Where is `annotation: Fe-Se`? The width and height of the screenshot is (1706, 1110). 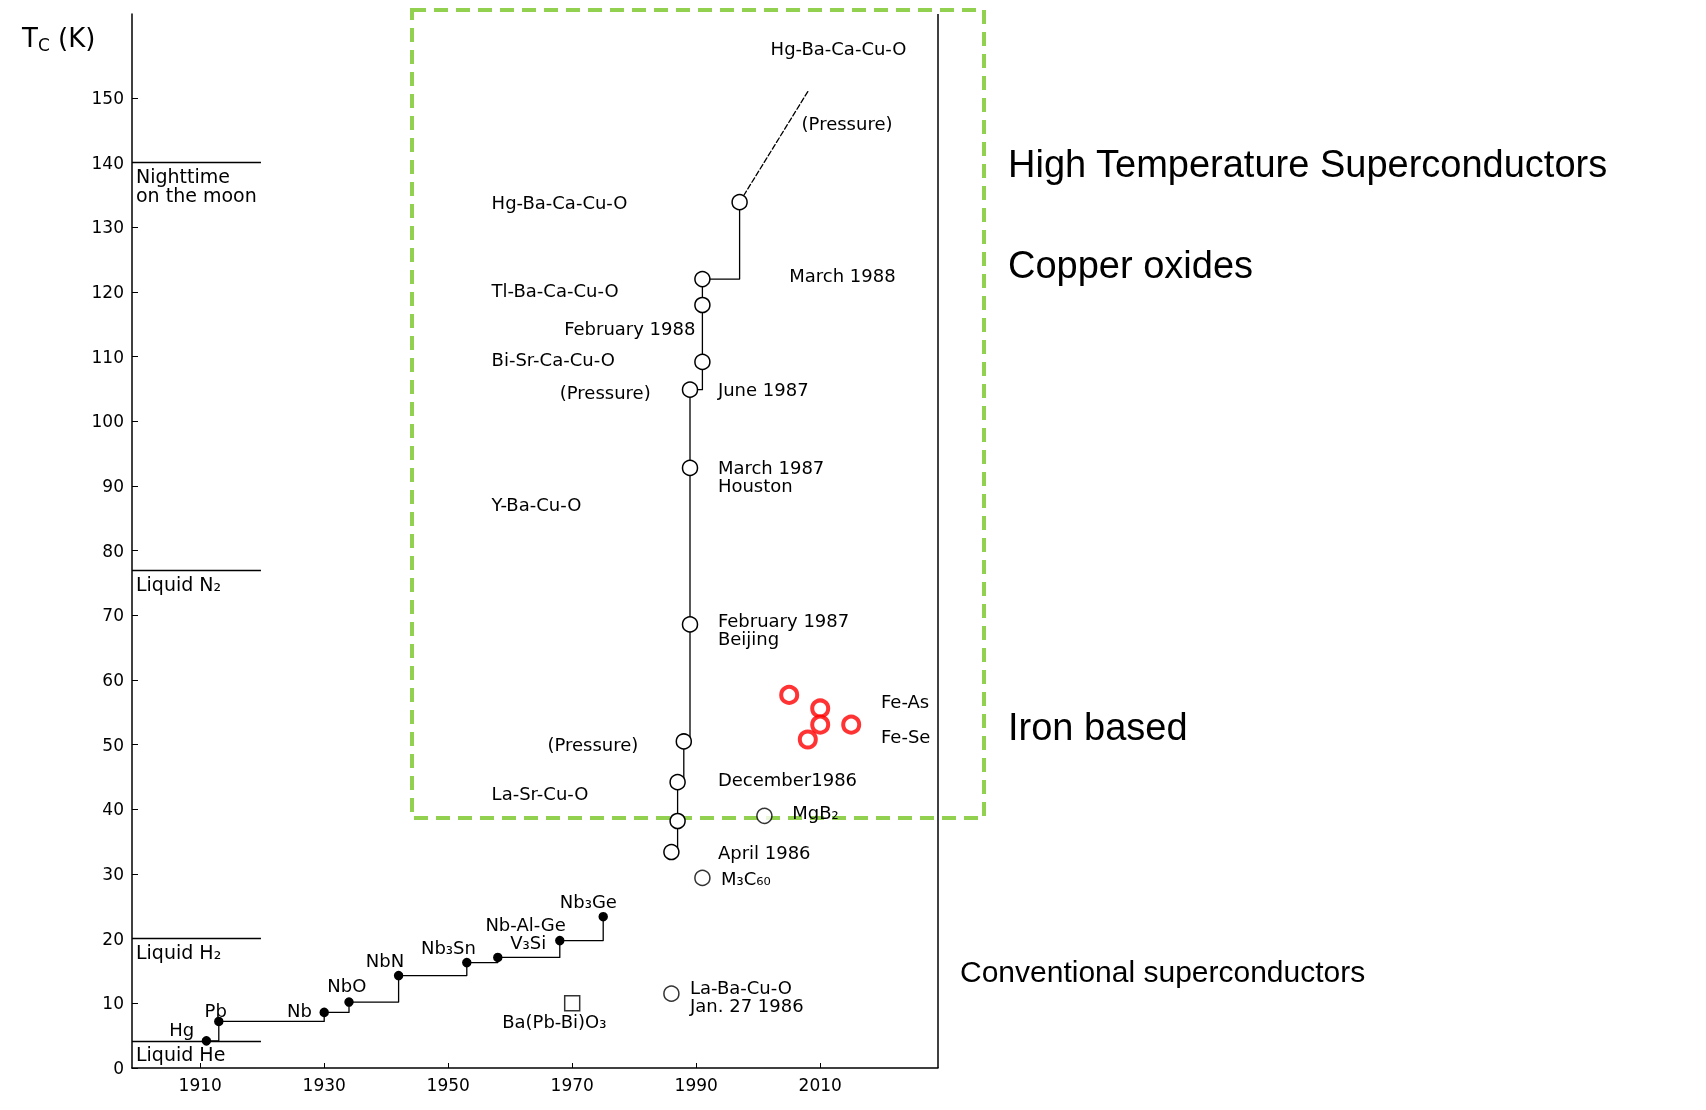
annotation: Fe-Se is located at coordinates (905, 736).